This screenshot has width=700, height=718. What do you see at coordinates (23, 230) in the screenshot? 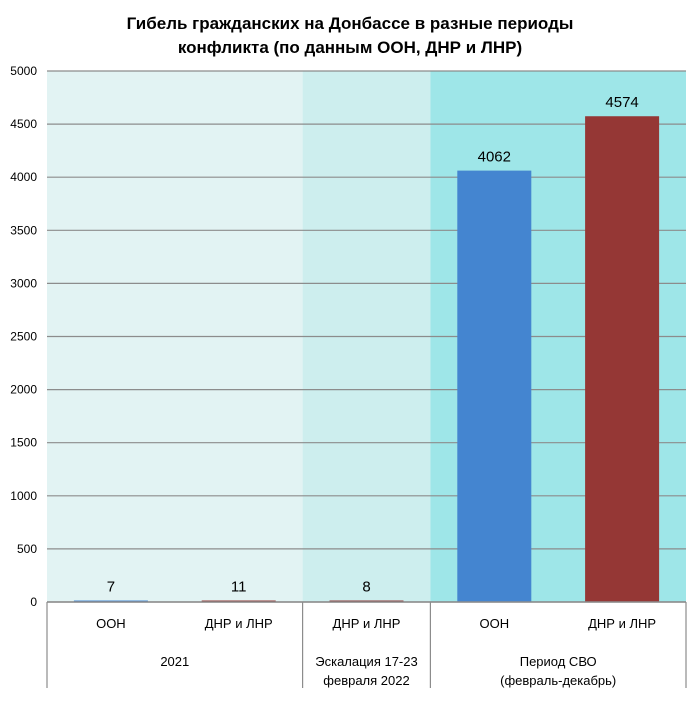
I see `y-tick-label: 3500` at bounding box center [23, 230].